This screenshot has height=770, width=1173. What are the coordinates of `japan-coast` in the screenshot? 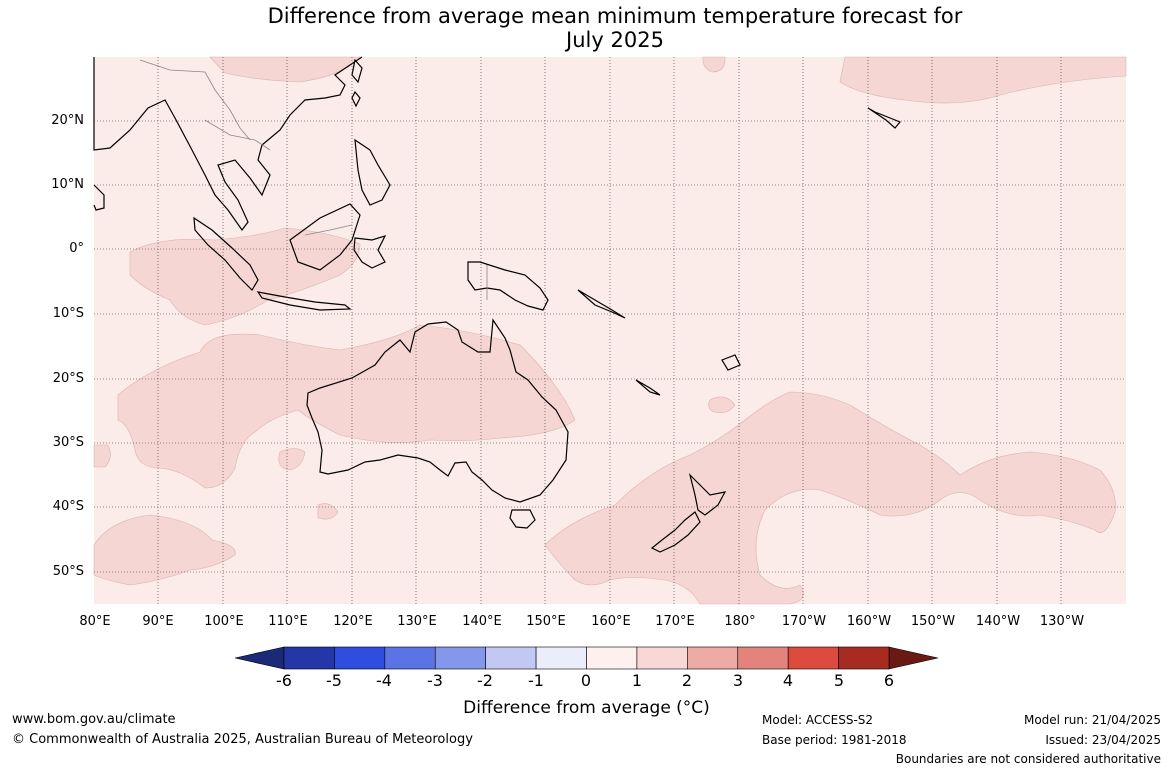 It's located at (356, 99).